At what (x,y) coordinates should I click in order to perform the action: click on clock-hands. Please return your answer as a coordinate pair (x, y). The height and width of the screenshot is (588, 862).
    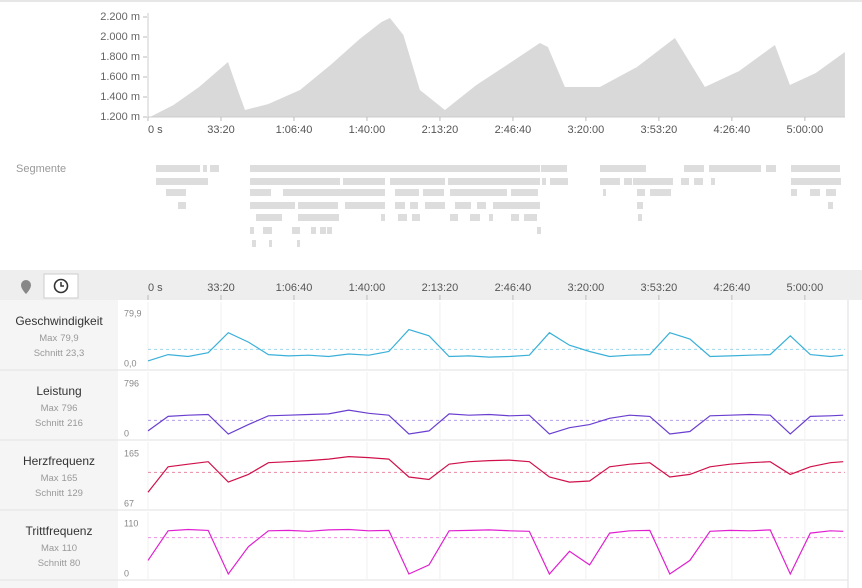
    Looking at the image, I should click on (62, 284).